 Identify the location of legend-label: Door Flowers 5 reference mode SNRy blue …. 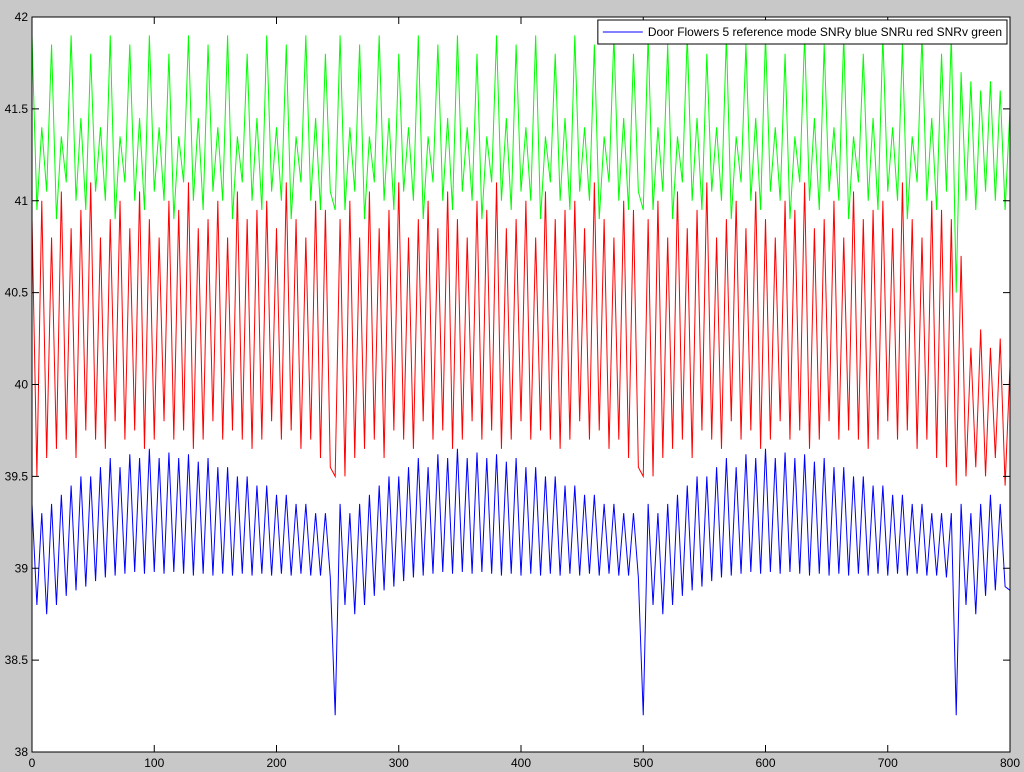
(825, 32).